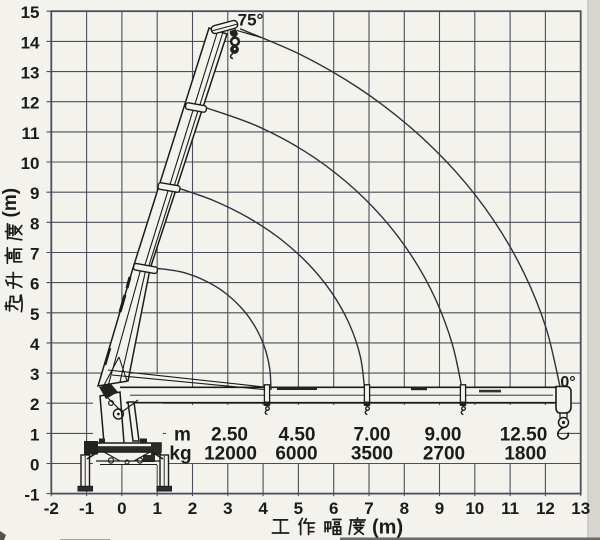 Image resolution: width=600 pixels, height=540 pixels. What do you see at coordinates (230, 454) in the screenshot?
I see `svg-text: 12000` at bounding box center [230, 454].